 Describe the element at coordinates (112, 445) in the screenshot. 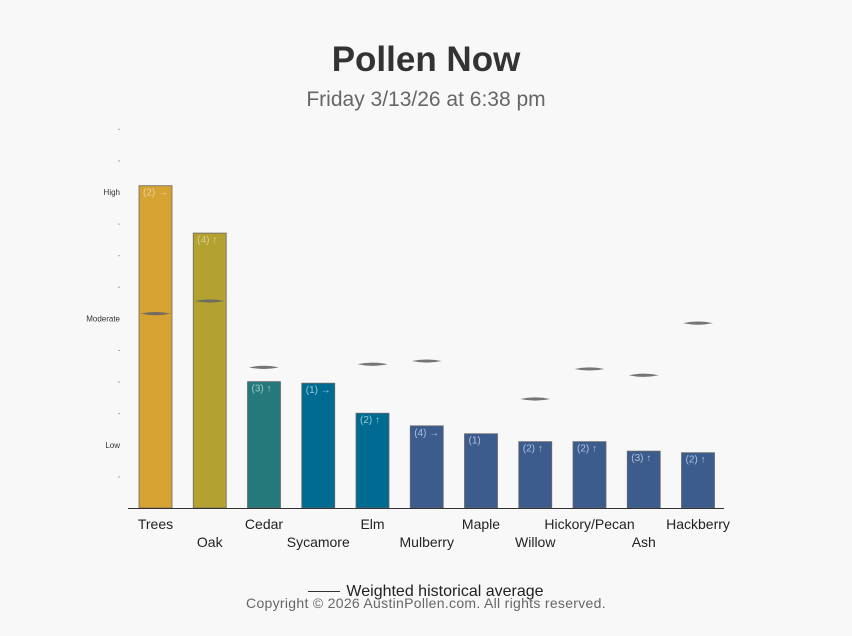

I see `y-tick-label: Low` at that location.